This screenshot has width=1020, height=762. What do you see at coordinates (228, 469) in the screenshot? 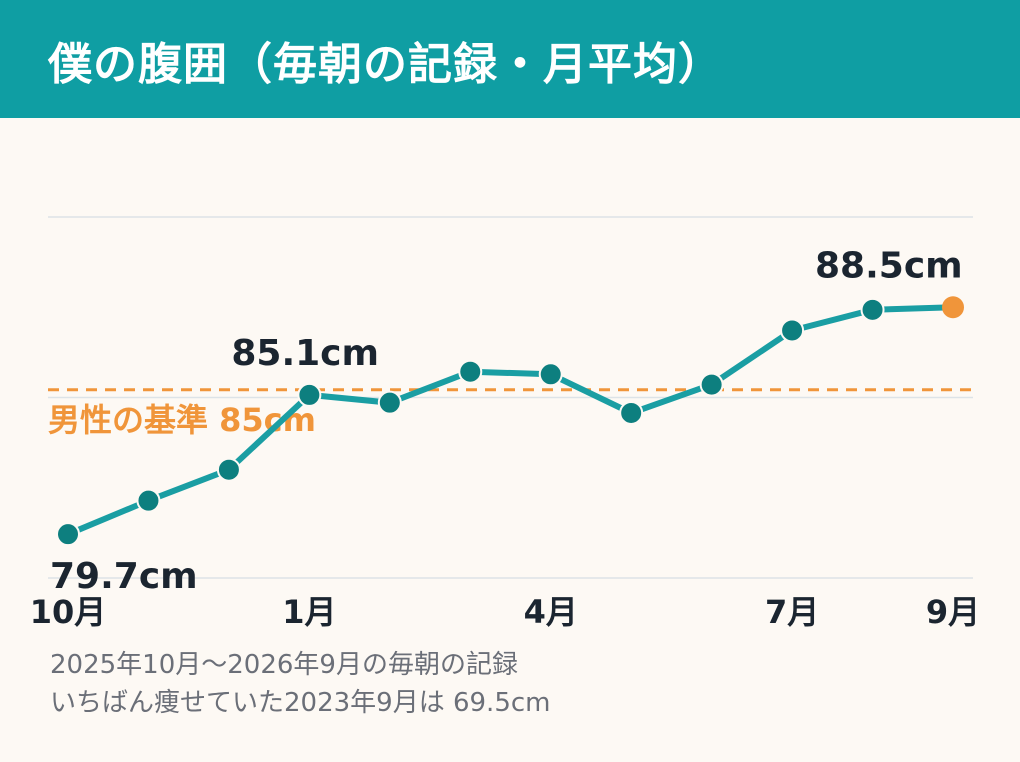
I see `data-point-12月` at bounding box center [228, 469].